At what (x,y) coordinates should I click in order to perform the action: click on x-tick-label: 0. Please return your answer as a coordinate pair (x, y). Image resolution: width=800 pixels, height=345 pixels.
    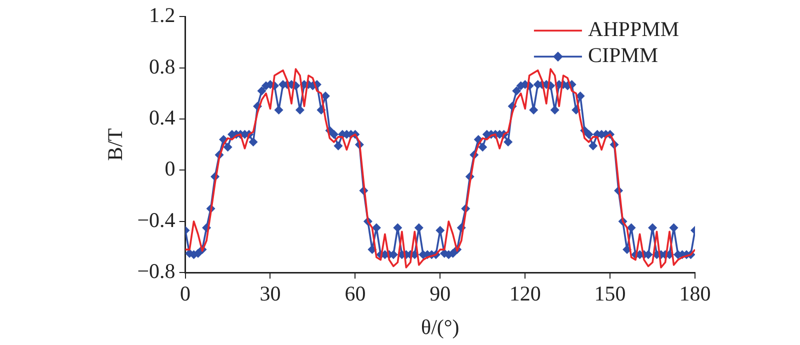
    Looking at the image, I should click on (185, 294).